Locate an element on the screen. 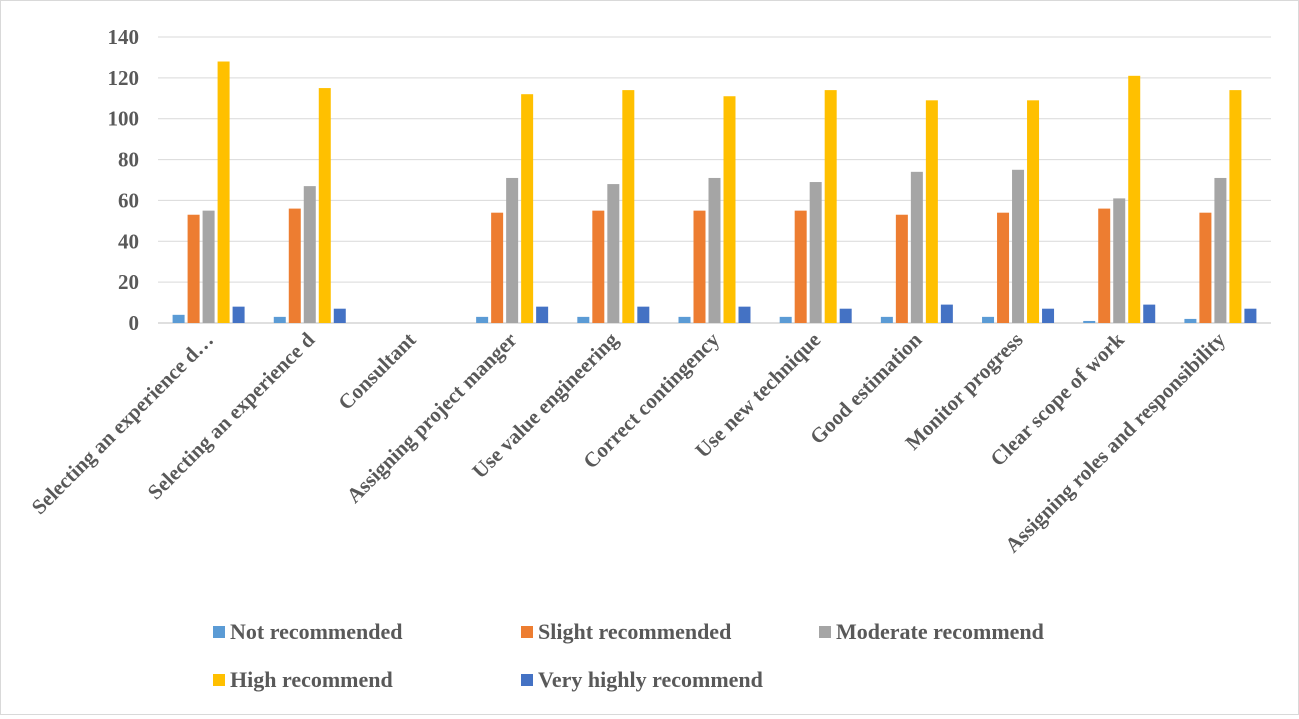 The image size is (1299, 719). x-tick-label: Selecting an experience d is located at coordinates (231, 415).